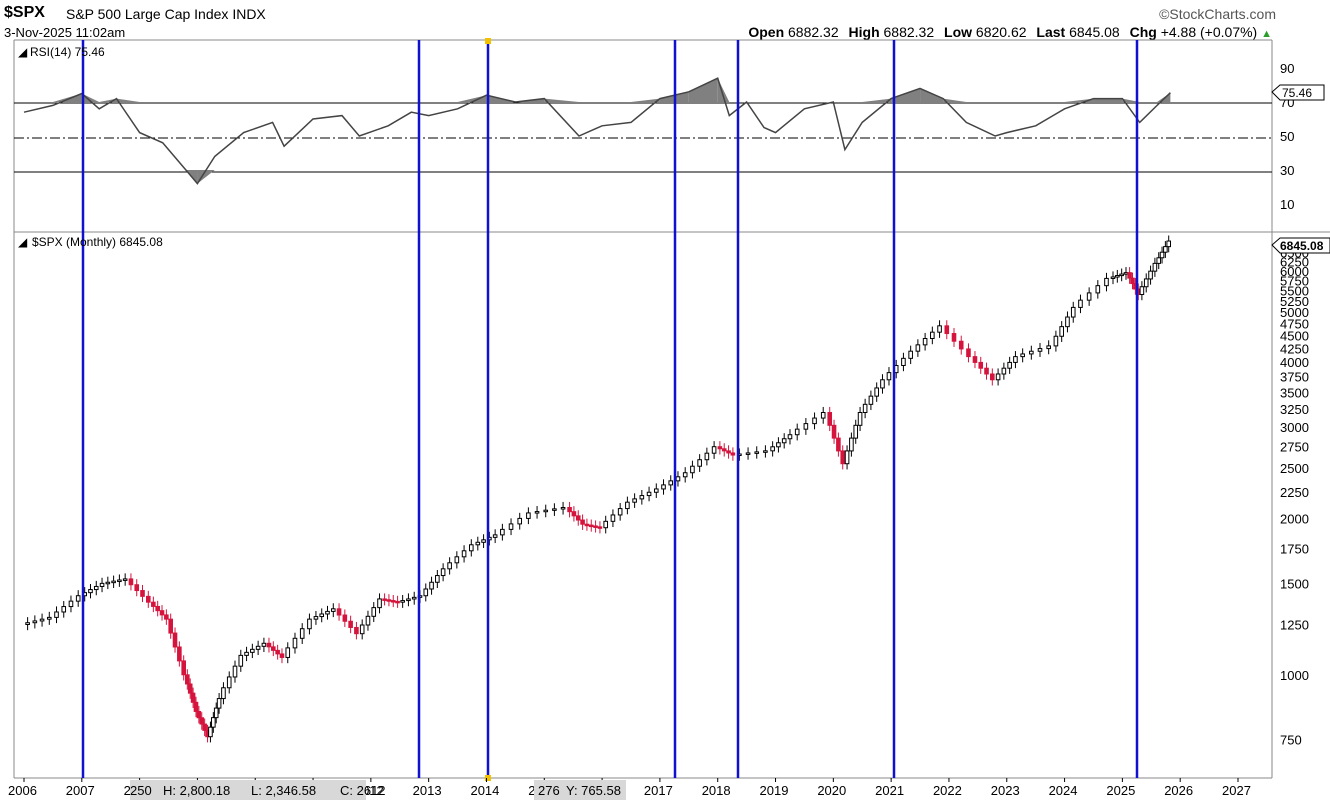  I want to click on price-tick-label: 3250, so click(1294, 409).